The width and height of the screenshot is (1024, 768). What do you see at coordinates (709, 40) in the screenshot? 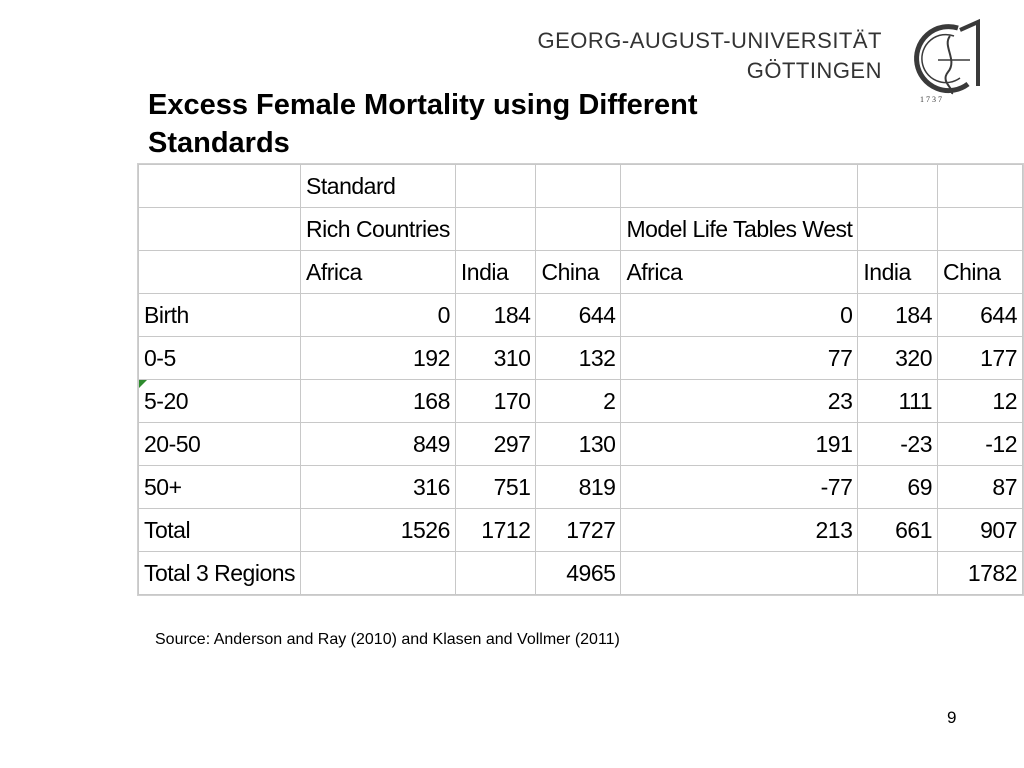
I see `university-name-line1: GEORG-AUGUST-UNIVERSITÄT` at bounding box center [709, 40].